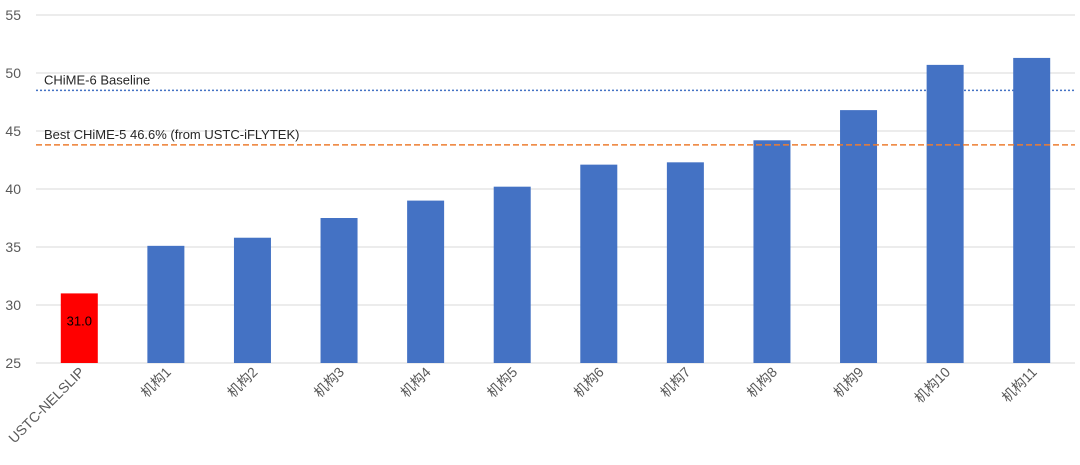 The width and height of the screenshot is (1080, 465). I want to click on x-tick-label: 机构8, so click(761, 382).